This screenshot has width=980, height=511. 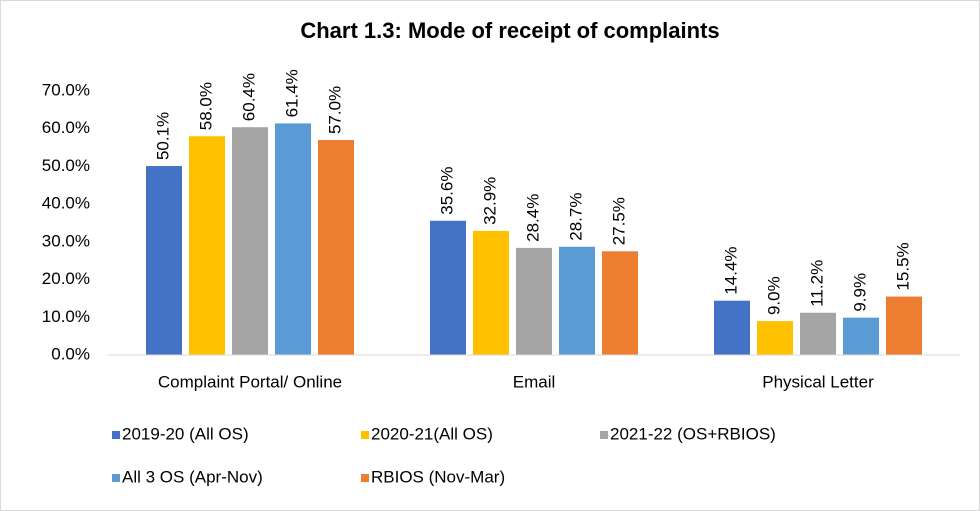 What do you see at coordinates (489, 201) in the screenshot?
I see `value-label: 32.9%` at bounding box center [489, 201].